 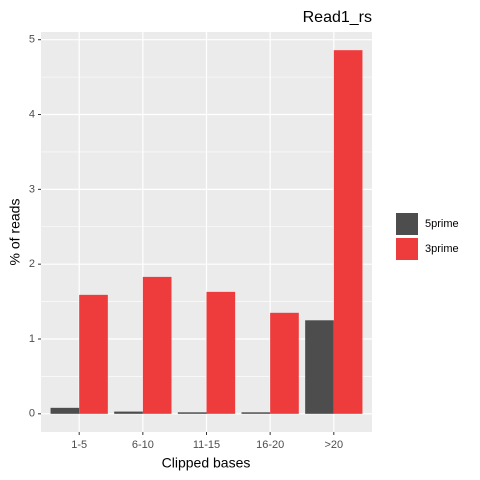 I want to click on y-tick-label: 1, so click(x=32, y=339).